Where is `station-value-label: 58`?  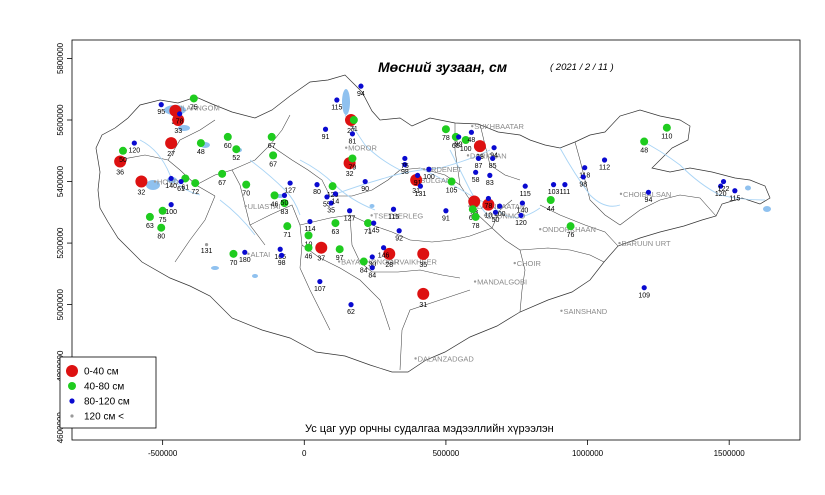
station-value-label: 58 is located at coordinates (476, 180).